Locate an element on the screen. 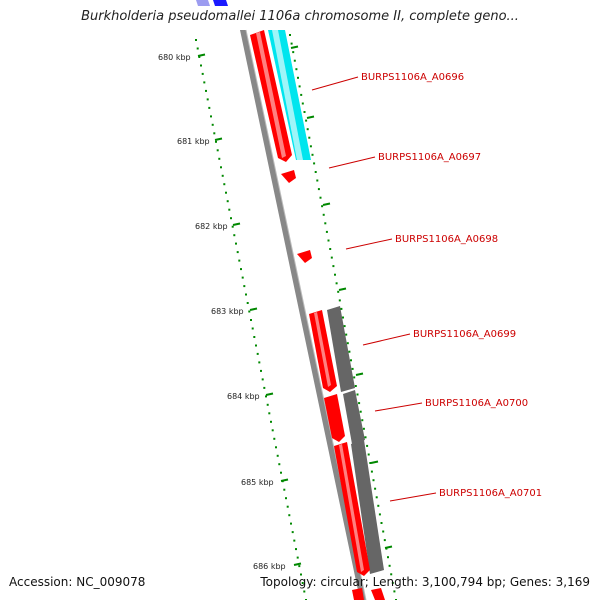 This screenshot has width=600, height=600. blue-feature is located at coordinates (212, 3).